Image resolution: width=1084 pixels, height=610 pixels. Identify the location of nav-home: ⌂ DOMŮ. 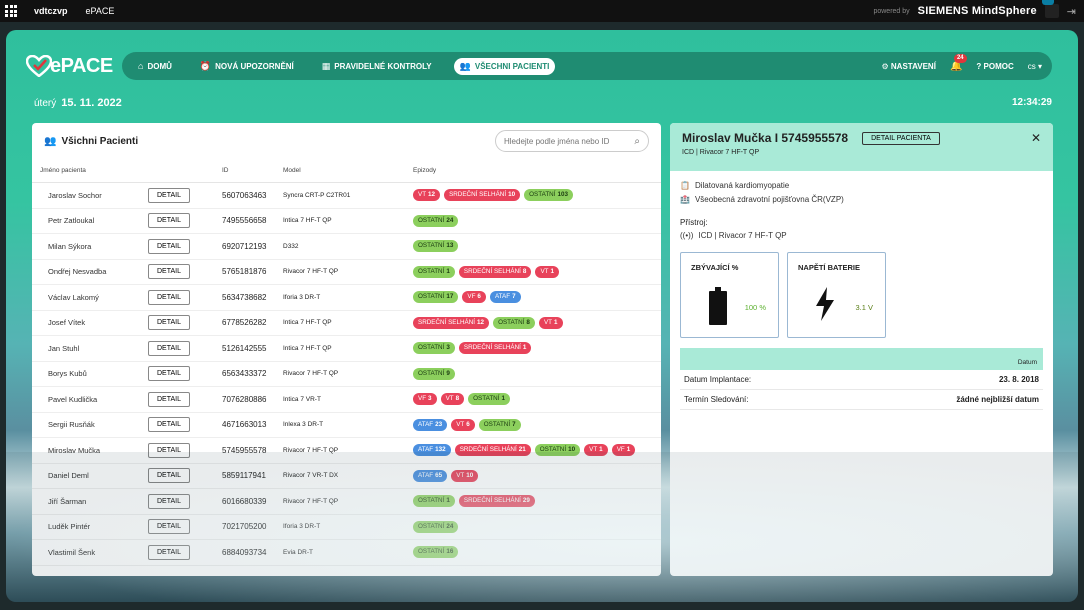
(155, 66).